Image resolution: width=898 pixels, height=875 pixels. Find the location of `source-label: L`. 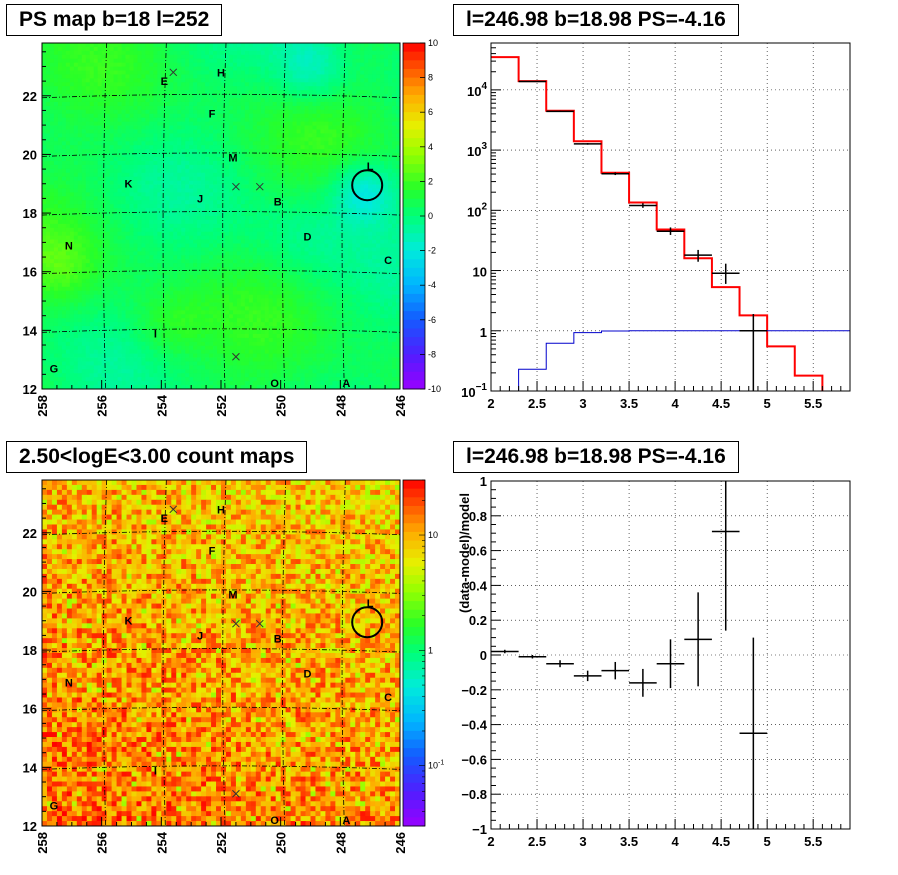

source-label: L is located at coordinates (370, 604).